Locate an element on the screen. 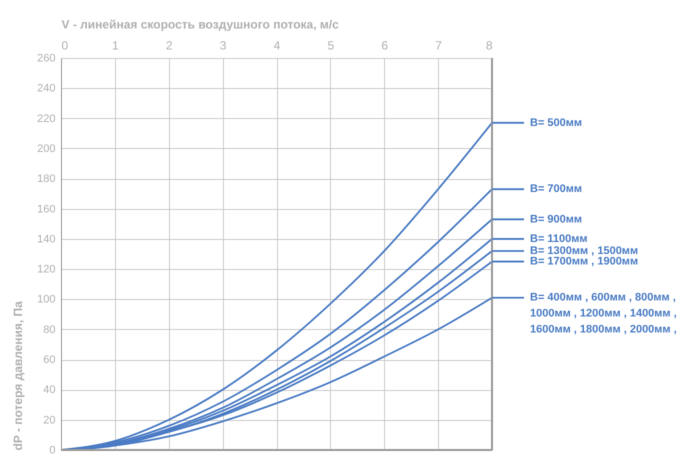  y-tick-label: 220 is located at coordinates (46, 118).